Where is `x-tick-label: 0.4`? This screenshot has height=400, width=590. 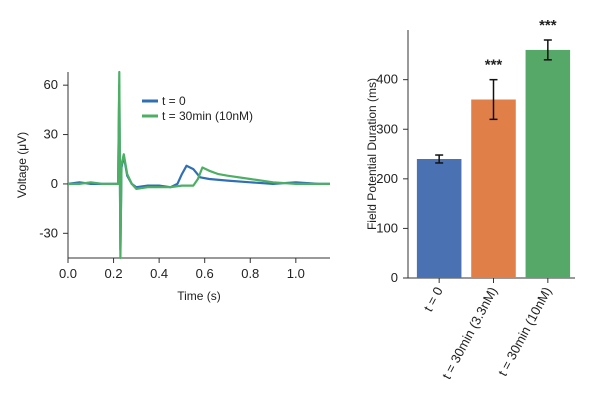
x-tick-label: 0.4 is located at coordinates (159, 273).